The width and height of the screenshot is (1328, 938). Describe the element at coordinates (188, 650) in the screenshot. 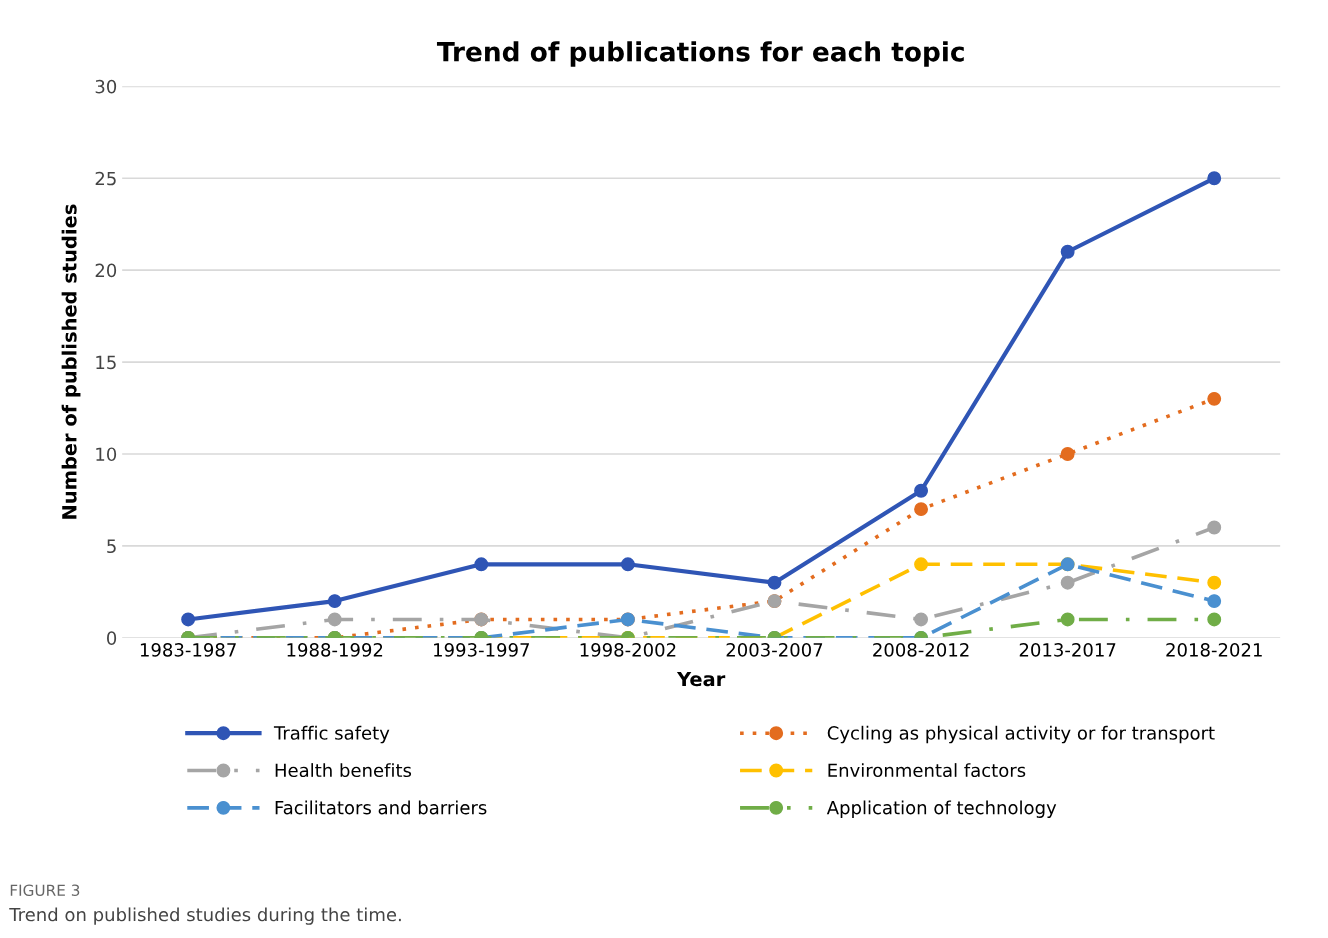

I see `x-tick-label: 1983-1987` at that location.